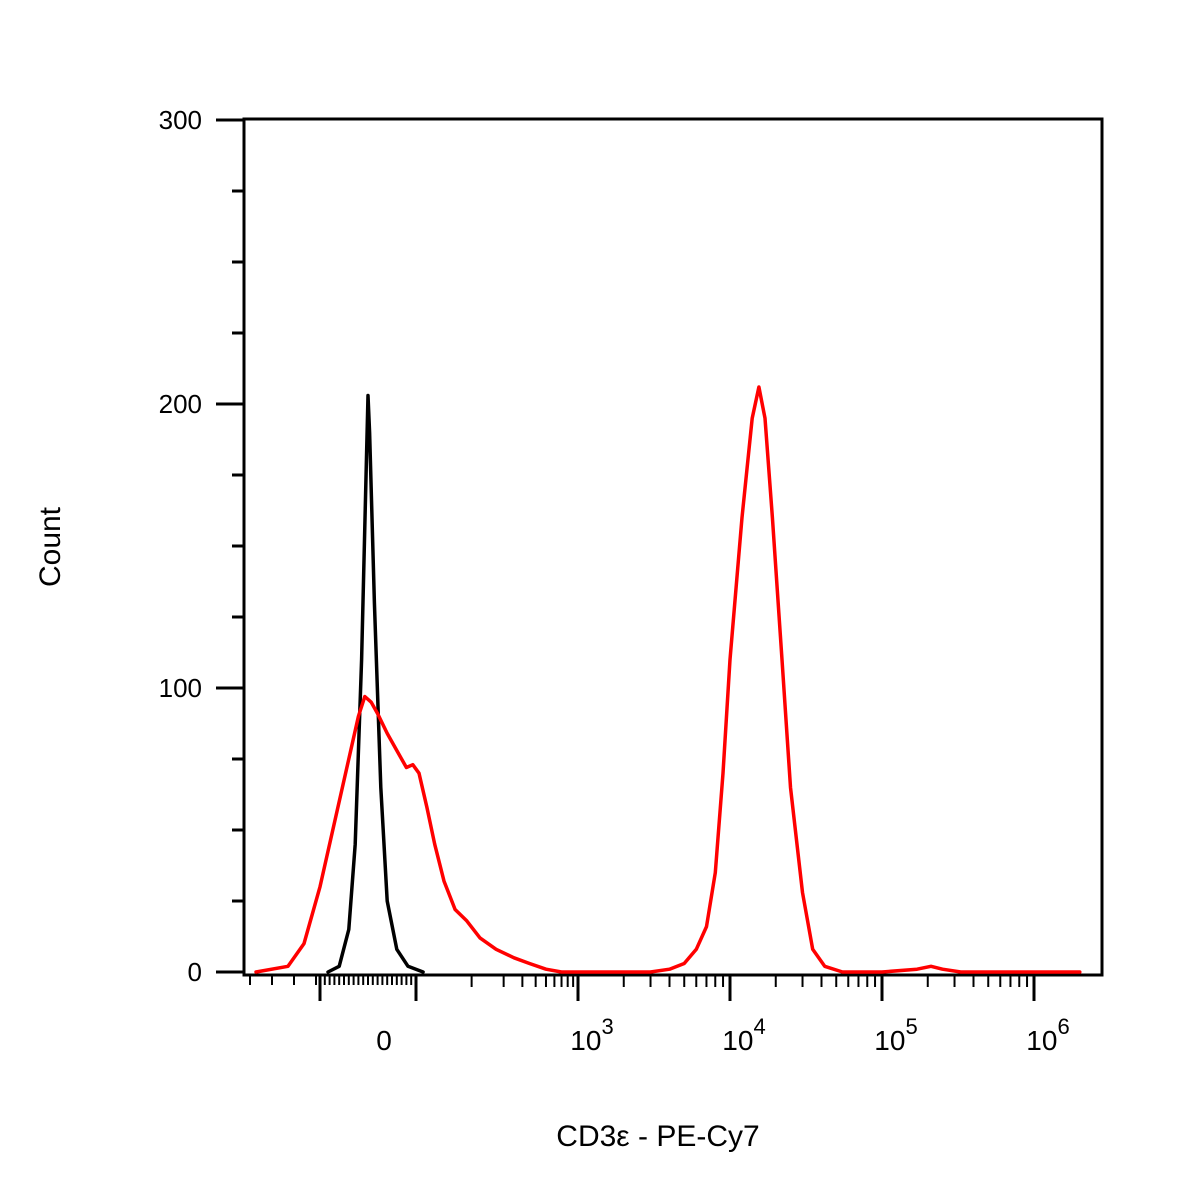 The width and height of the screenshot is (1200, 1200). What do you see at coordinates (659, 1015) in the screenshot?
I see `x-axis: 0 10³ 10⁴ 10⁵ 10⁶` at bounding box center [659, 1015].